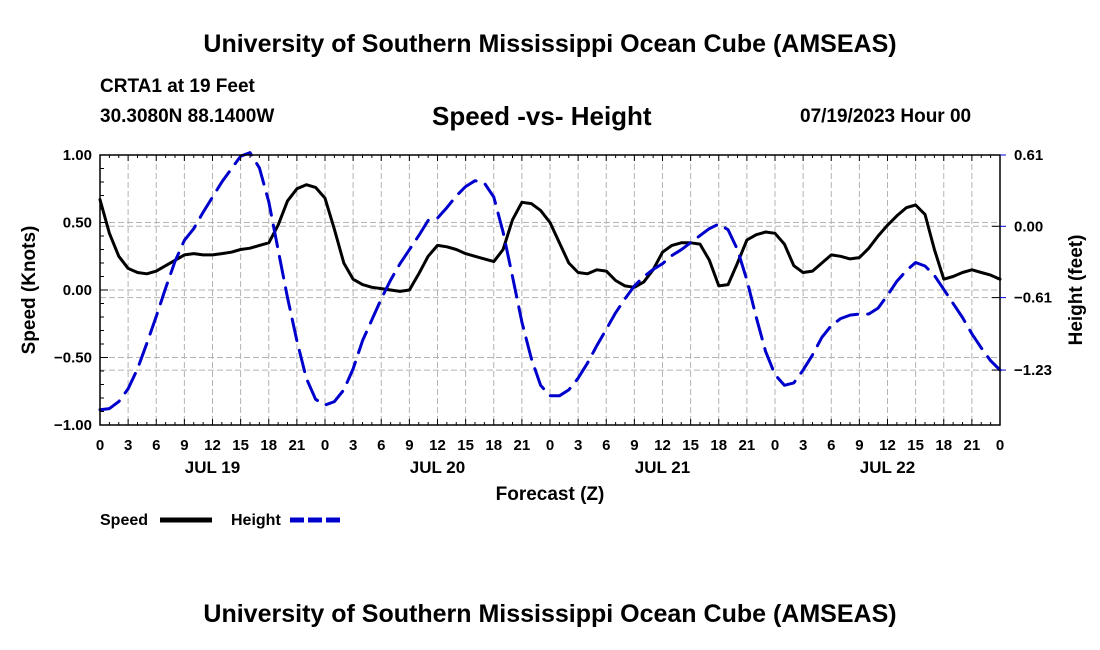 Image resolution: width=1100 pixels, height=650 pixels. I want to click on y-axis-left: −1.00 −0.50 0.00 0.50 1.00, so click(81, 290).